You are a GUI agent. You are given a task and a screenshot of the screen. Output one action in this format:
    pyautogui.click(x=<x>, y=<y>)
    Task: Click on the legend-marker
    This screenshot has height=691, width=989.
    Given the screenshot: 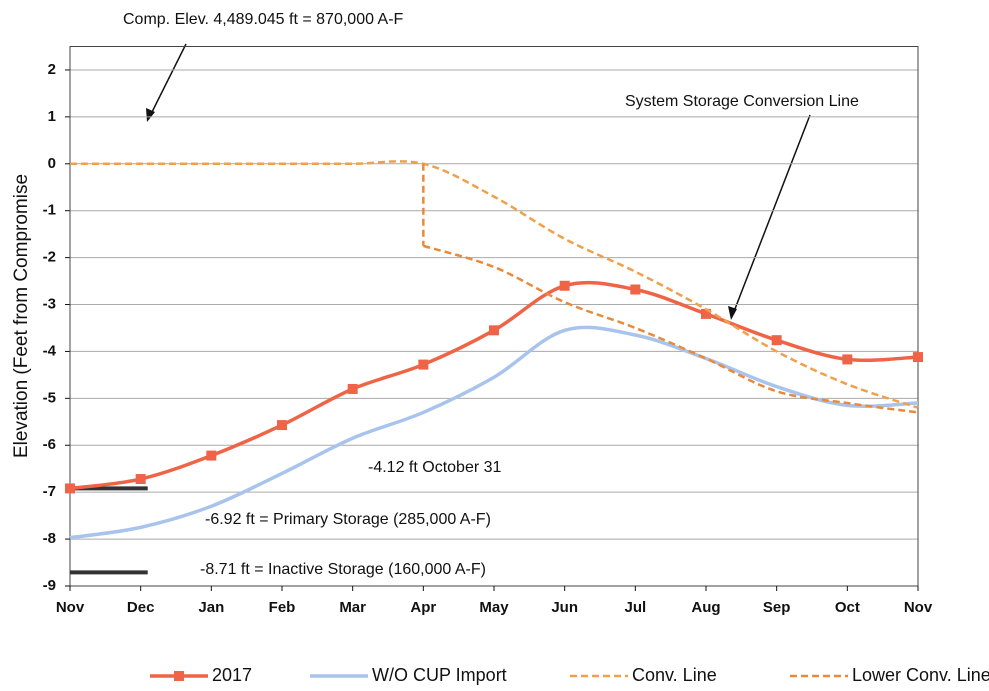 What is the action you would take?
    pyautogui.click(x=179, y=676)
    